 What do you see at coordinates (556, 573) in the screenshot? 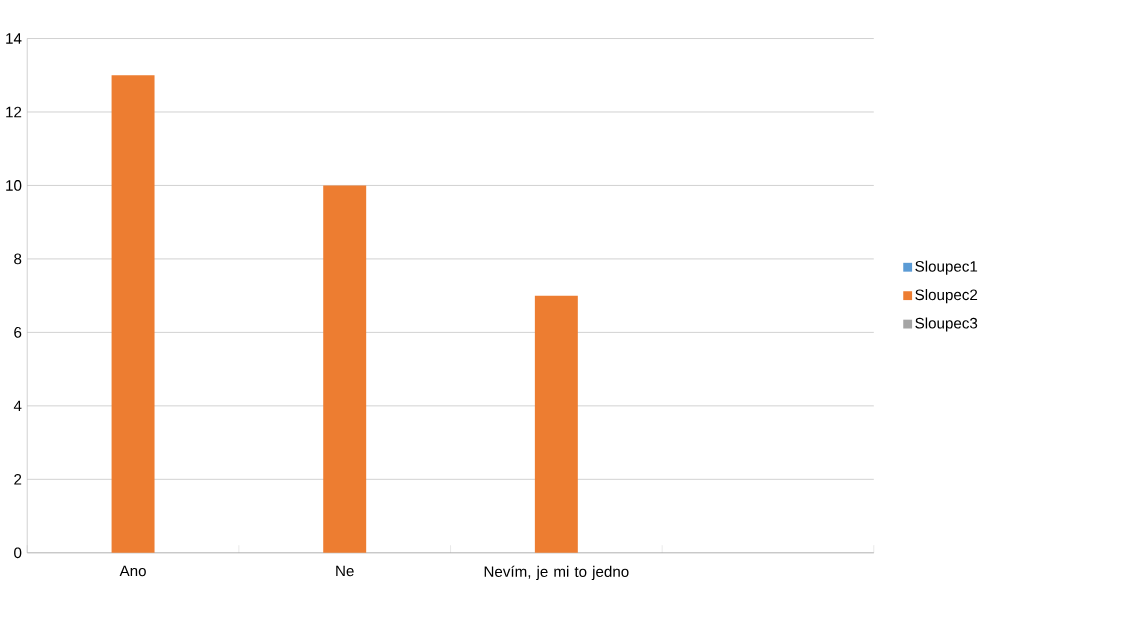
I see `x-tick-label: Nevím, je mi to jedno` at bounding box center [556, 573].